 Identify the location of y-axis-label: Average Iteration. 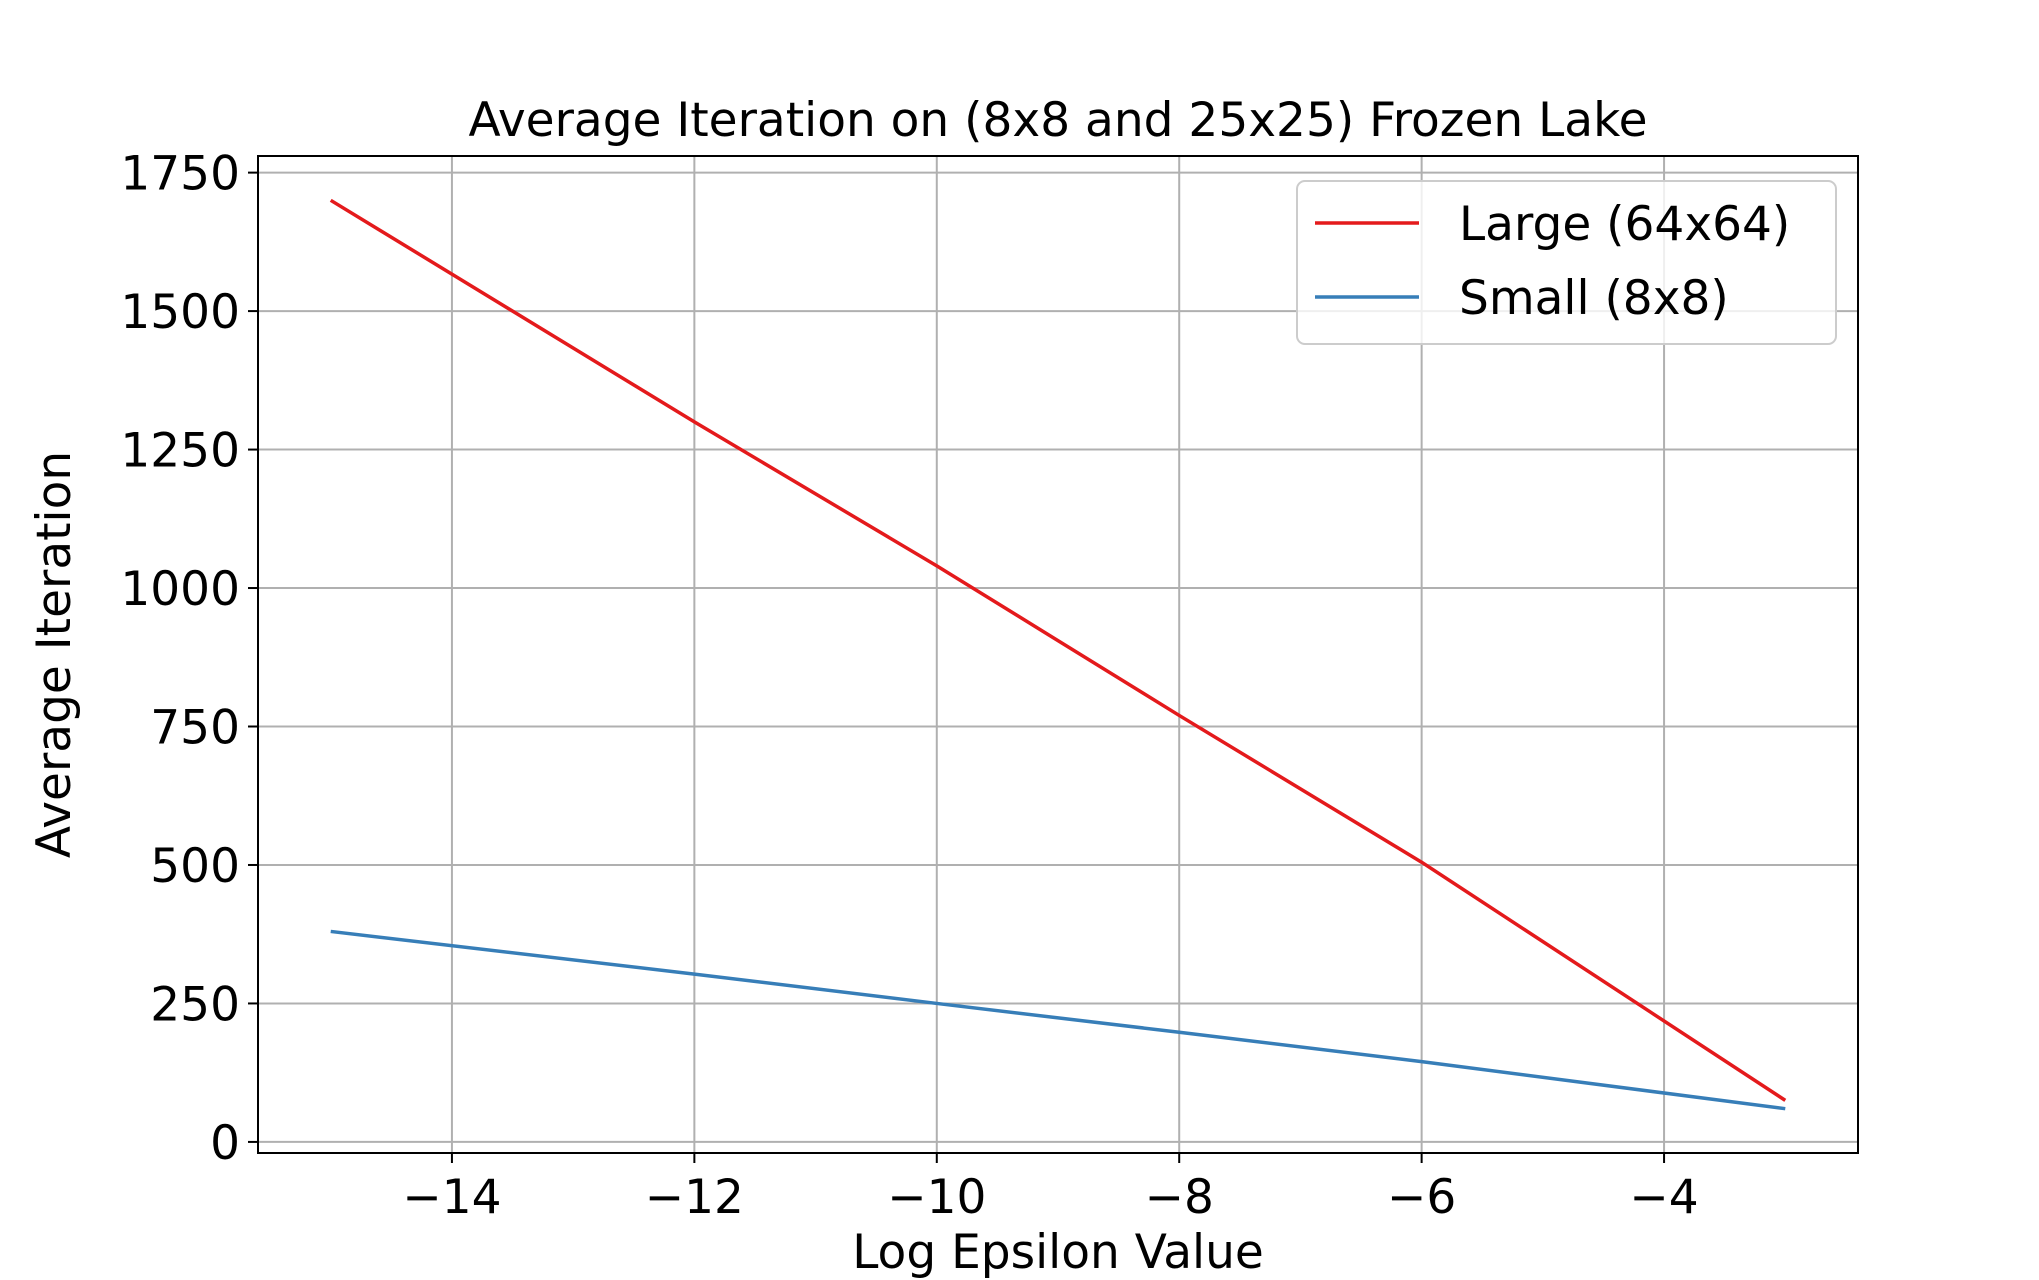
(54, 654).